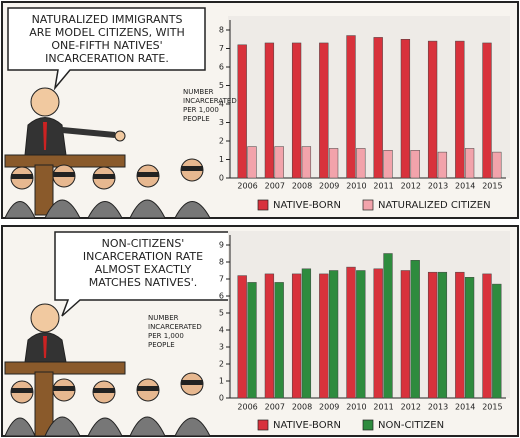 Image resolution: width=520 pixels, height=438 pixels. I want to click on y-tick-label: 6, so click(221, 67).